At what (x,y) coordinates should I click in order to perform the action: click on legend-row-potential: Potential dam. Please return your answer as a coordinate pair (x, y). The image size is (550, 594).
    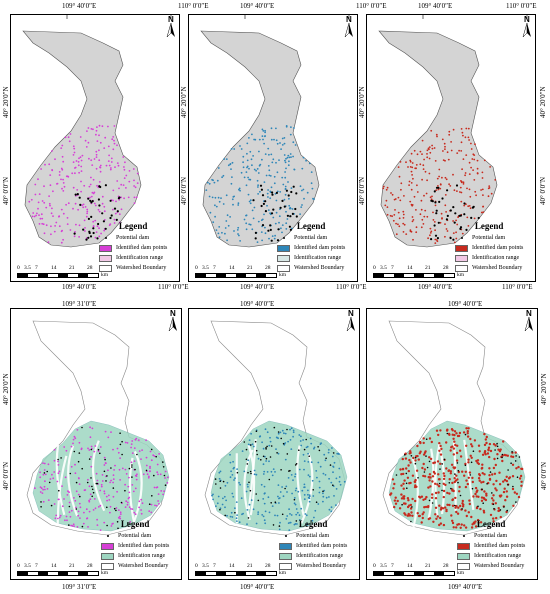
    Looking at the image, I should click on (135, 536).